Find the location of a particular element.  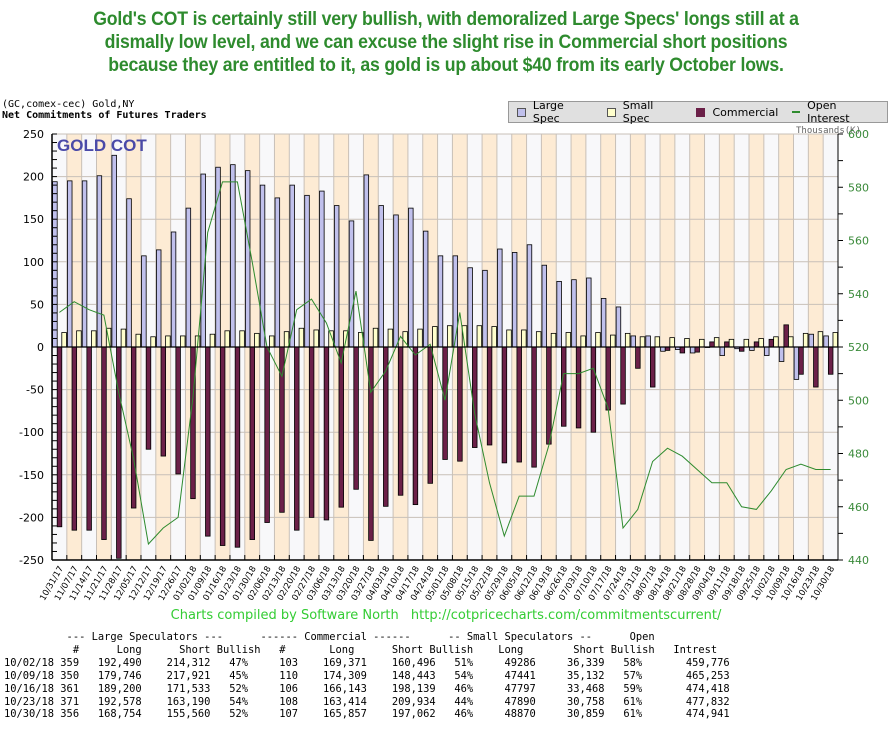

right-tick-label: 560 is located at coordinates (858, 241).